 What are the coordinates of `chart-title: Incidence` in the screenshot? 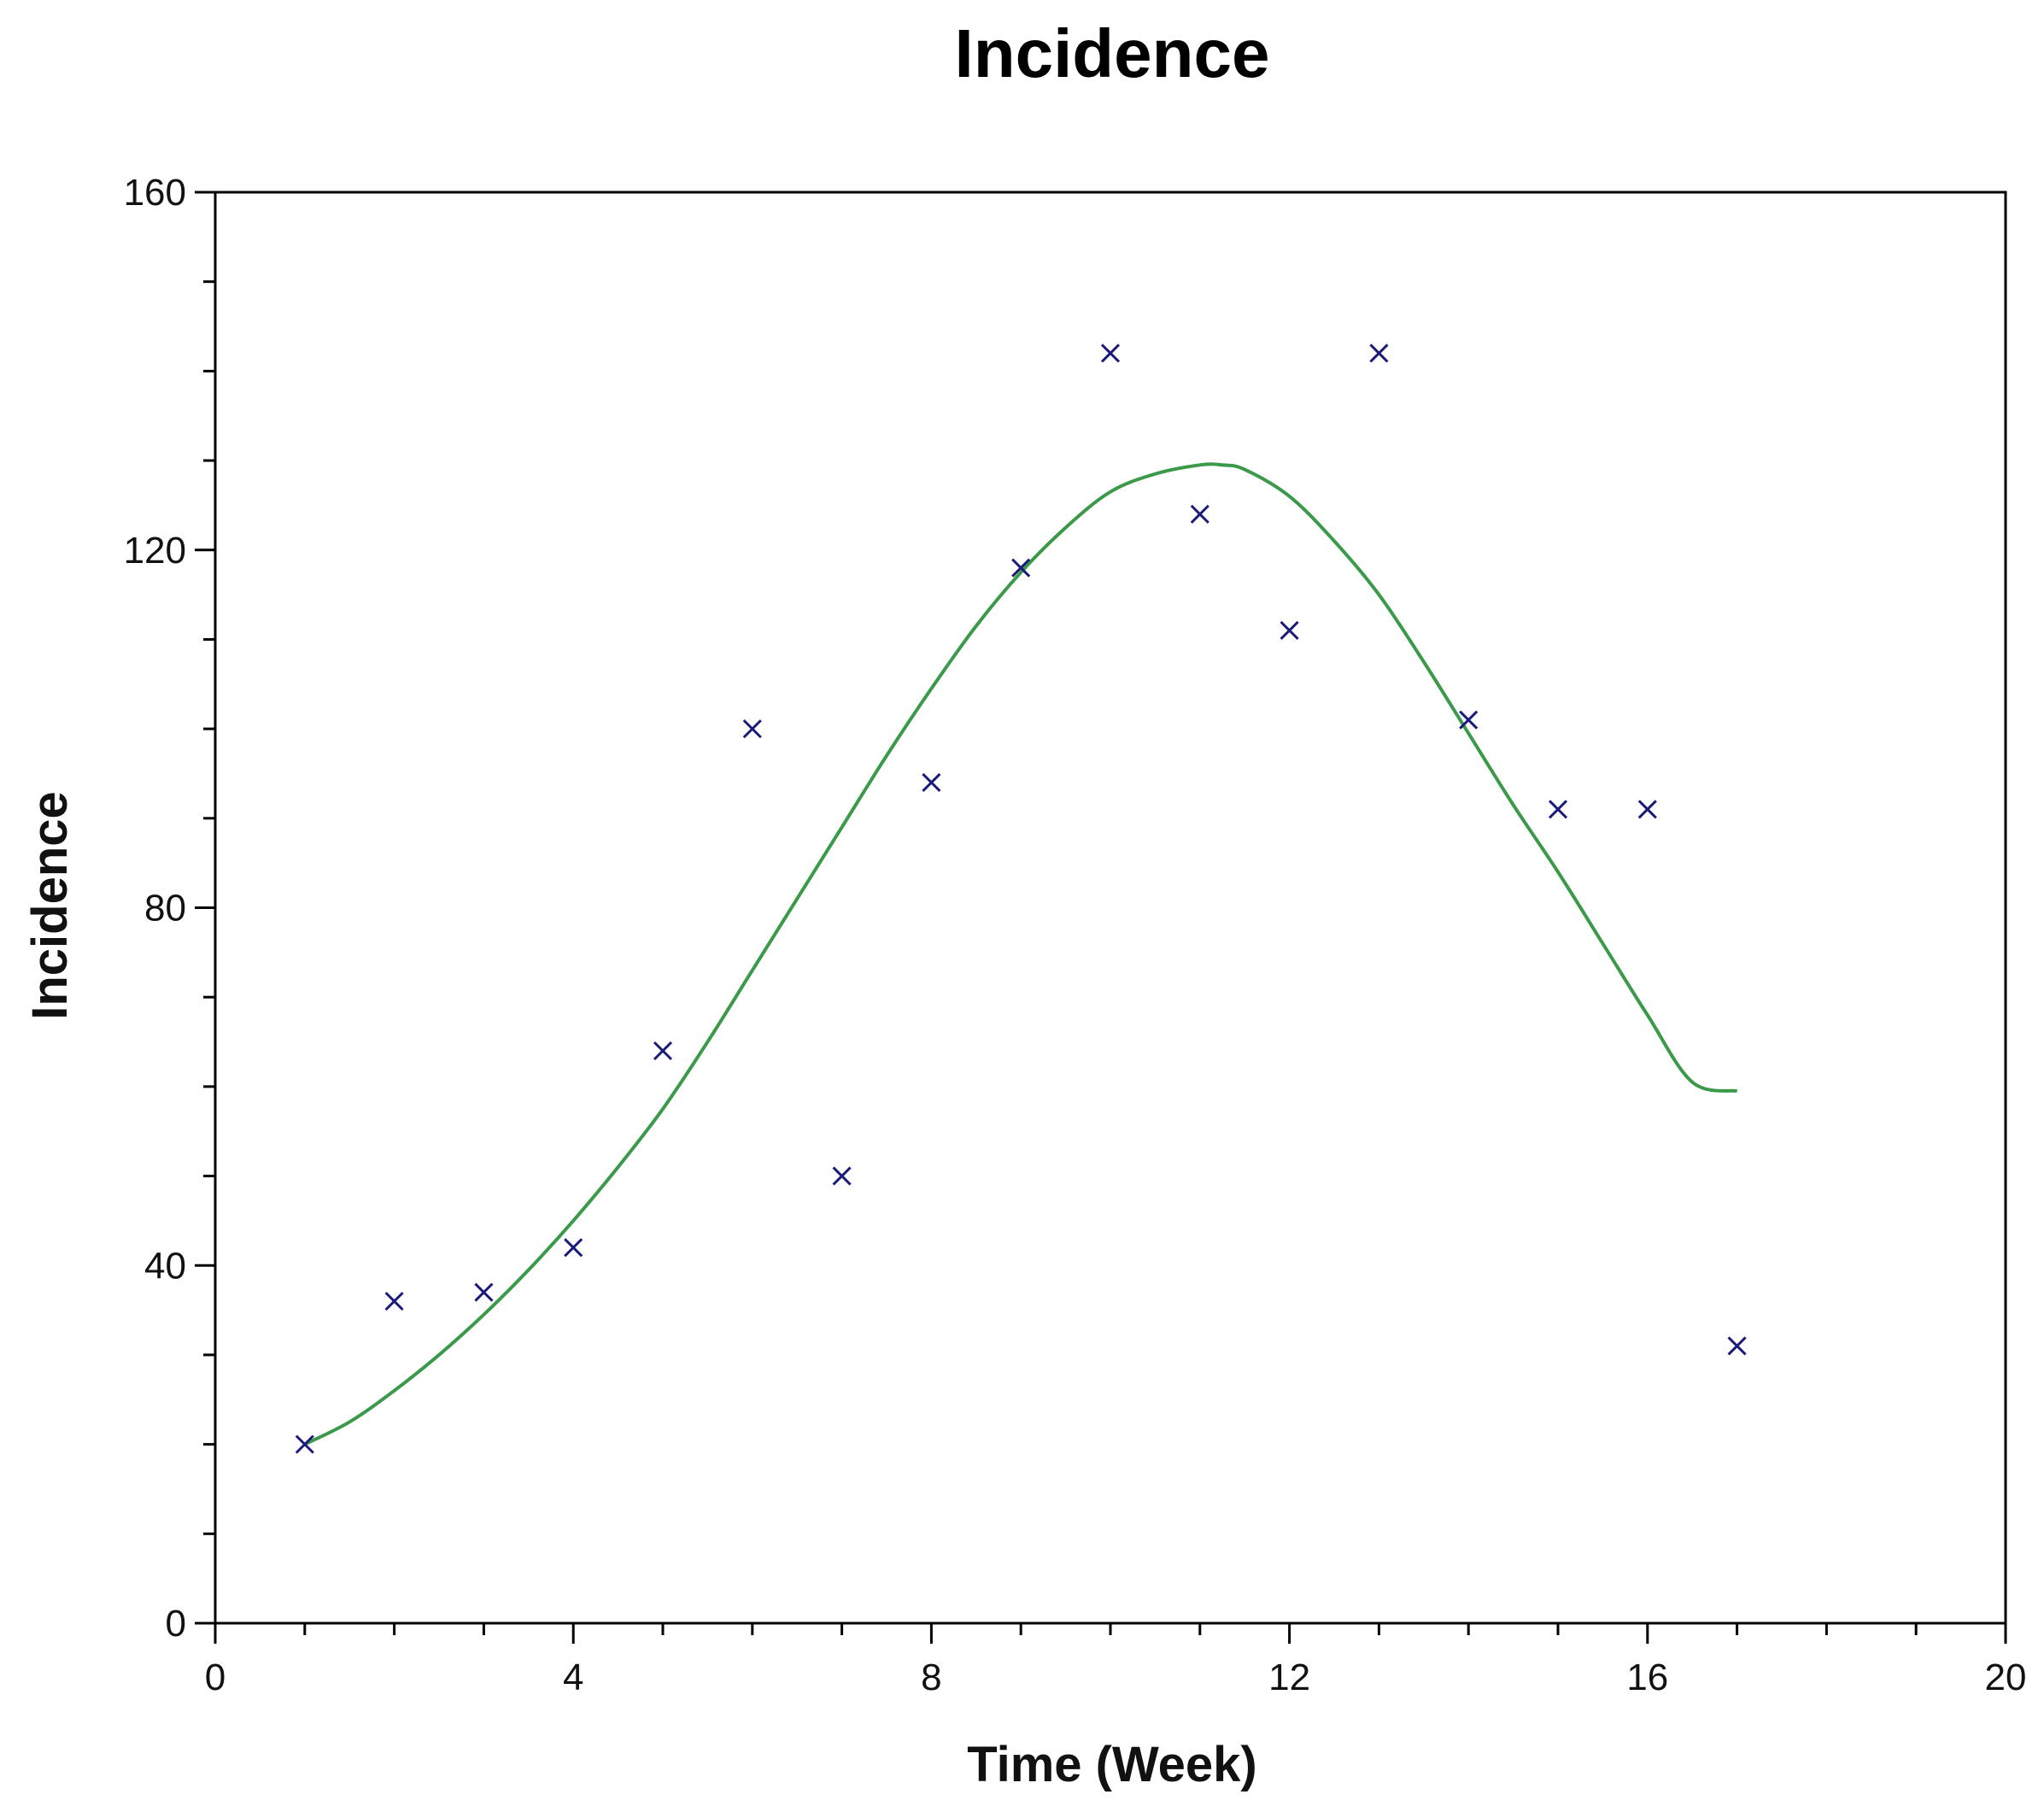 It's located at (1111, 53).